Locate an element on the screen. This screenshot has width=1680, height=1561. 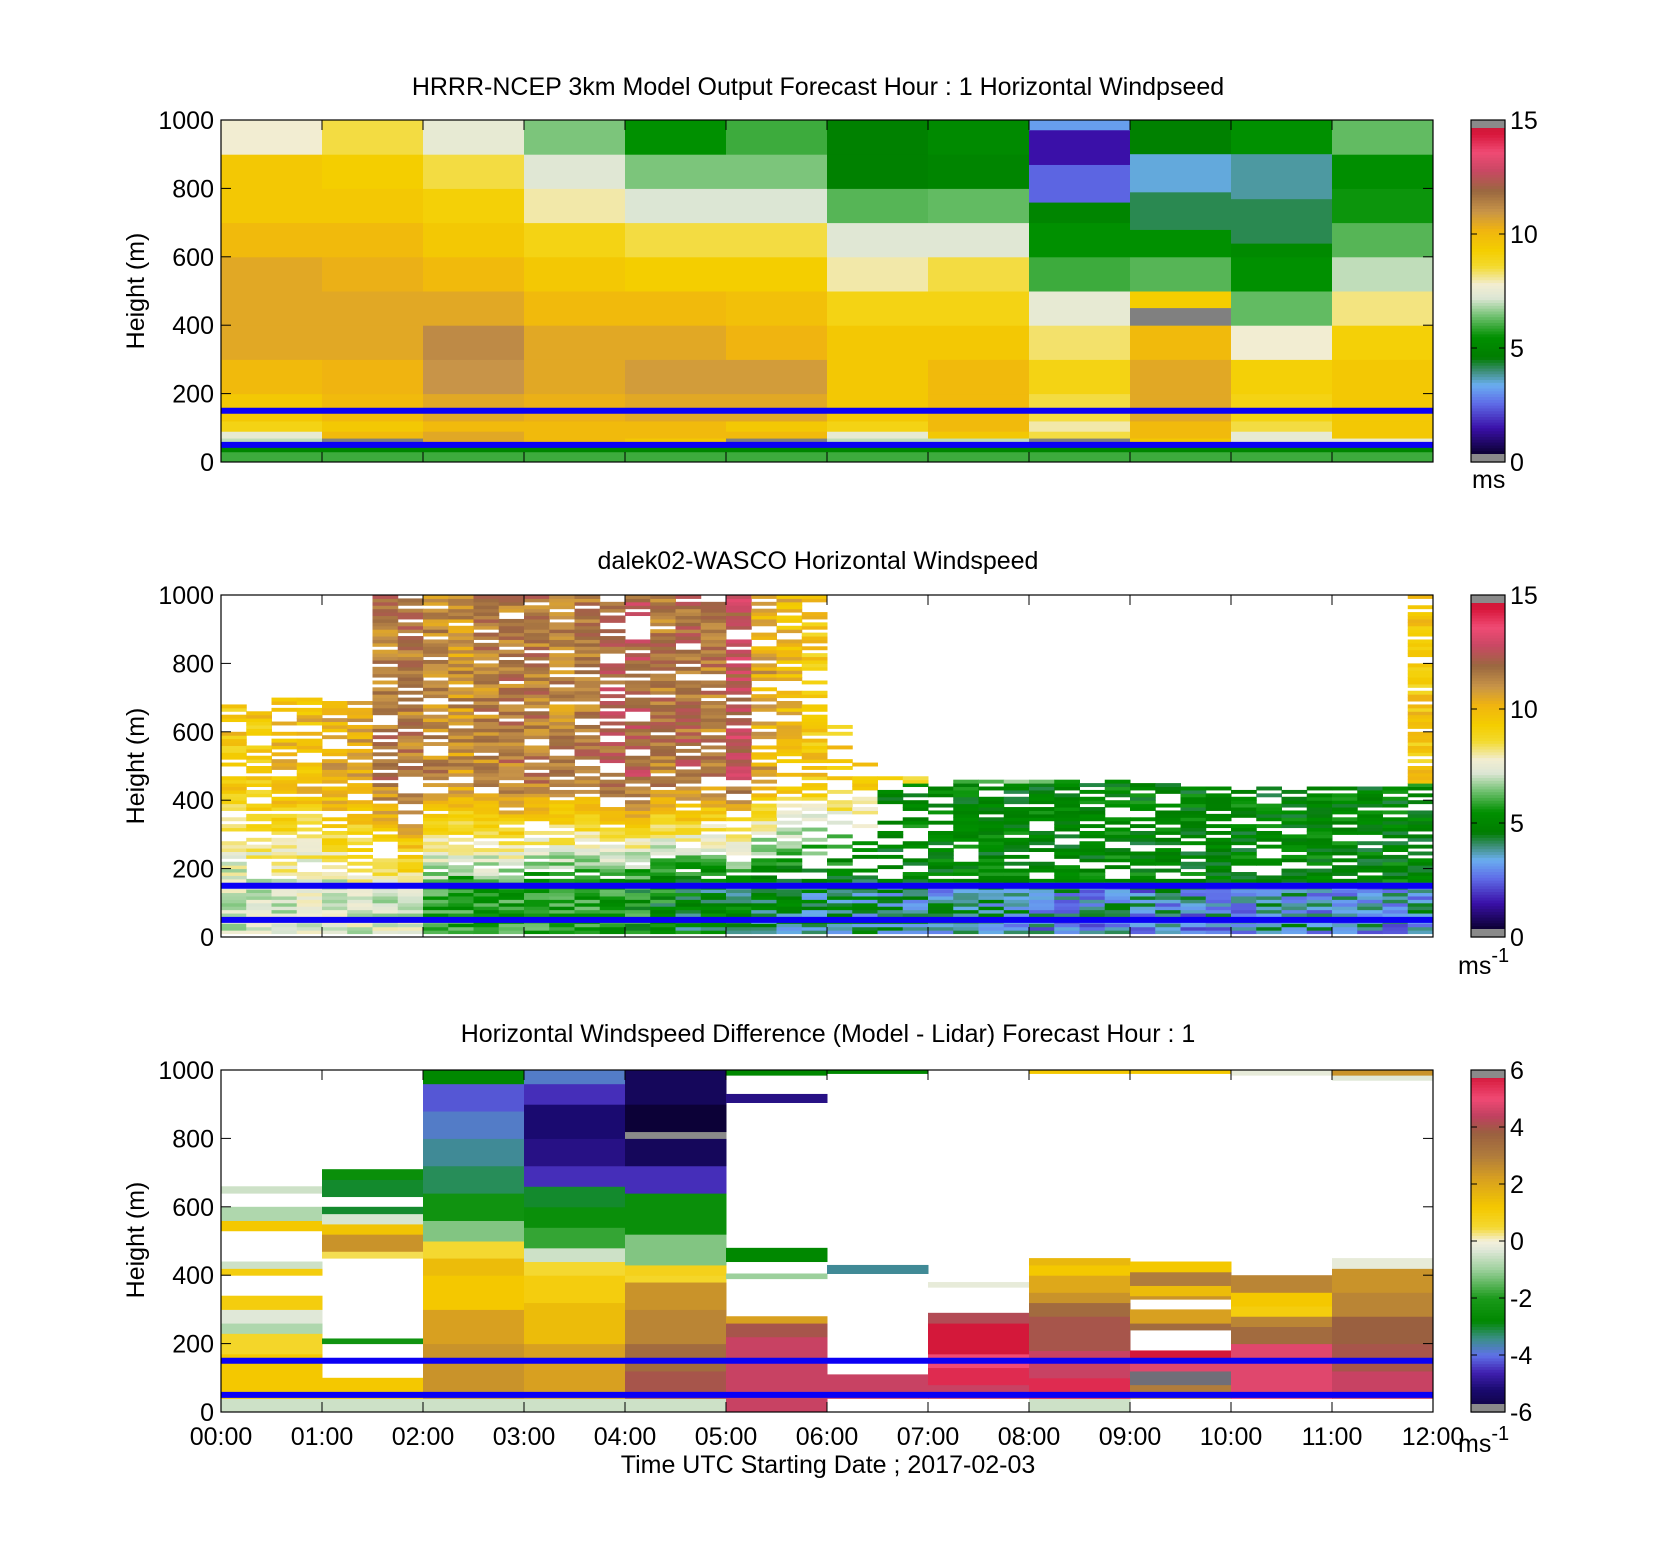
colorbar-cap-top is located at coordinates (1488, 599).